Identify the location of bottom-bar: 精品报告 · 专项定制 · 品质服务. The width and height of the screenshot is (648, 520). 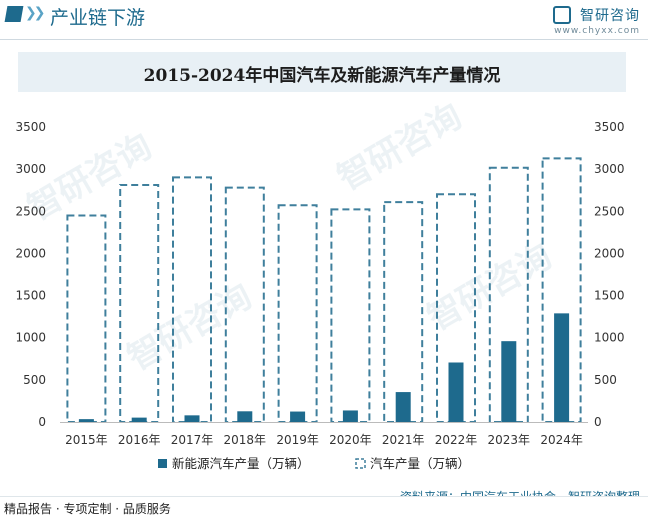
(324, 508).